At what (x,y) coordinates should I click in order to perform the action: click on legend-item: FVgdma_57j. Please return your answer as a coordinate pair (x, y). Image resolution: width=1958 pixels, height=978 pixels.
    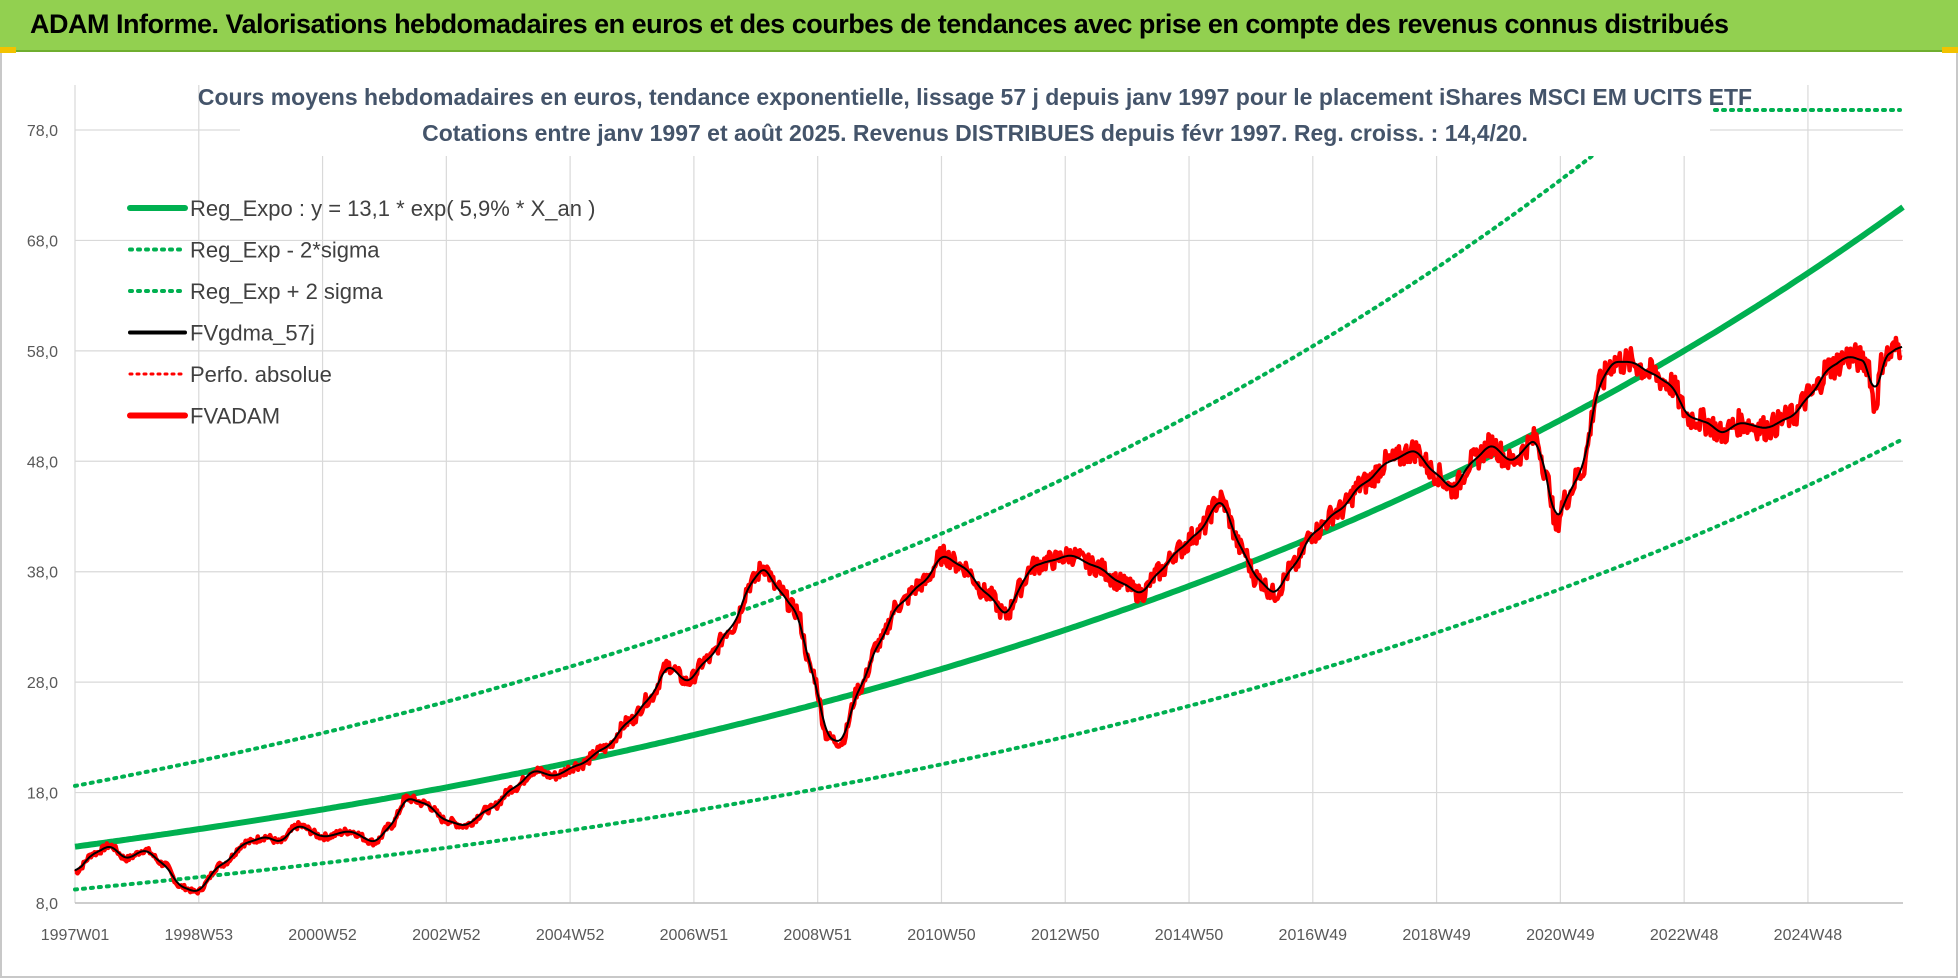
    Looking at the image, I should click on (221, 333).